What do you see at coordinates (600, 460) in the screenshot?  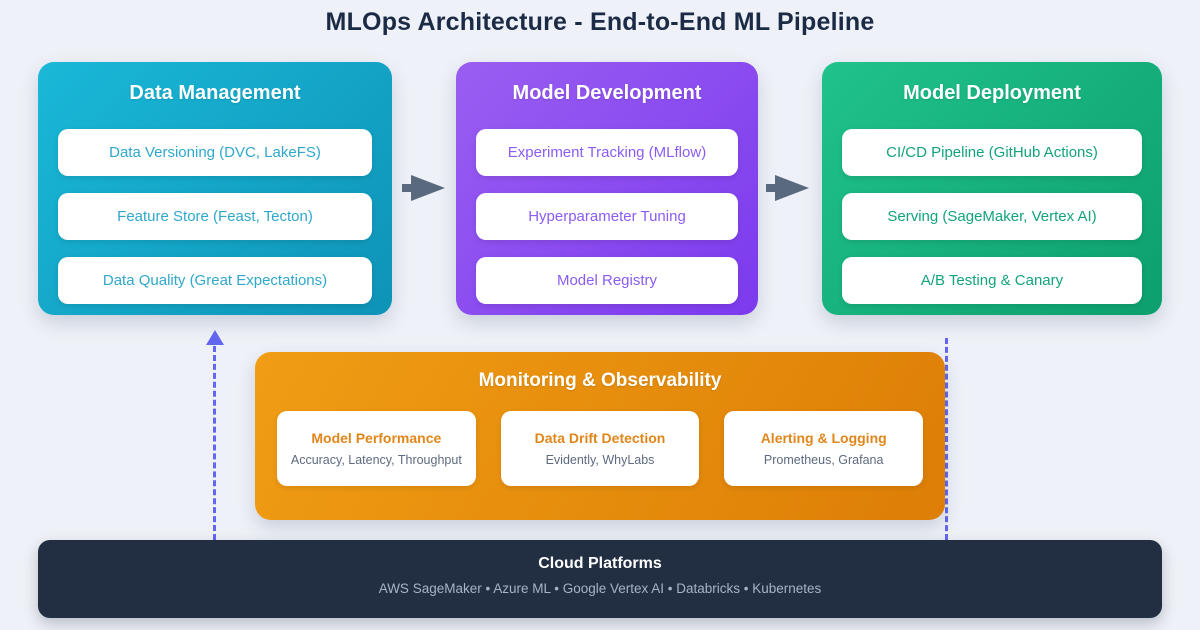 I see `sub-card-subtitle: Evidently, WhyLabs` at bounding box center [600, 460].